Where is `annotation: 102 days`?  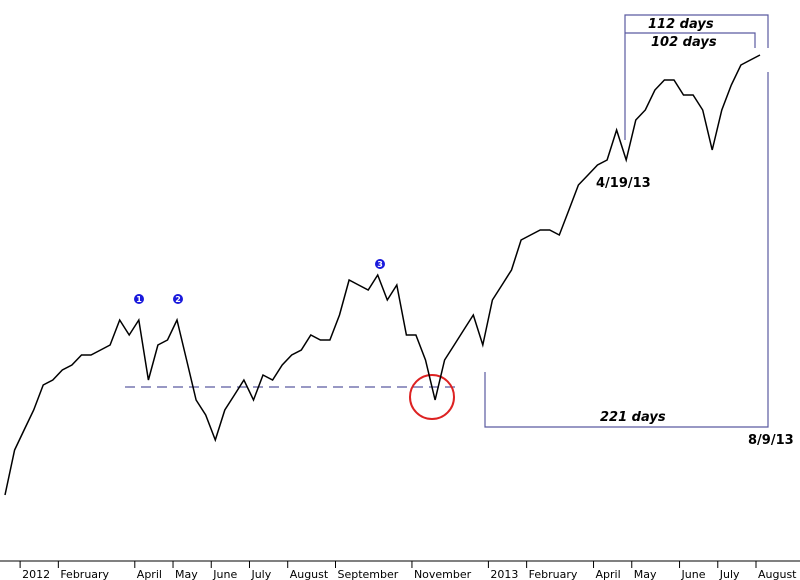 annotation: 102 days is located at coordinates (684, 42).